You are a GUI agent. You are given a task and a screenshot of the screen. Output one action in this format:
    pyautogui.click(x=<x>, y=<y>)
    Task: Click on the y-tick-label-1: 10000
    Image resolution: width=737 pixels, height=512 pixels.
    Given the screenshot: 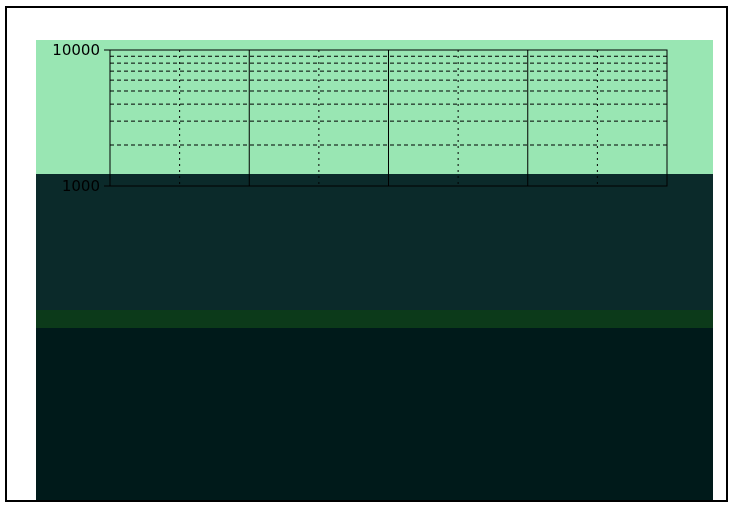 What is the action you would take?
    pyautogui.click(x=76, y=50)
    